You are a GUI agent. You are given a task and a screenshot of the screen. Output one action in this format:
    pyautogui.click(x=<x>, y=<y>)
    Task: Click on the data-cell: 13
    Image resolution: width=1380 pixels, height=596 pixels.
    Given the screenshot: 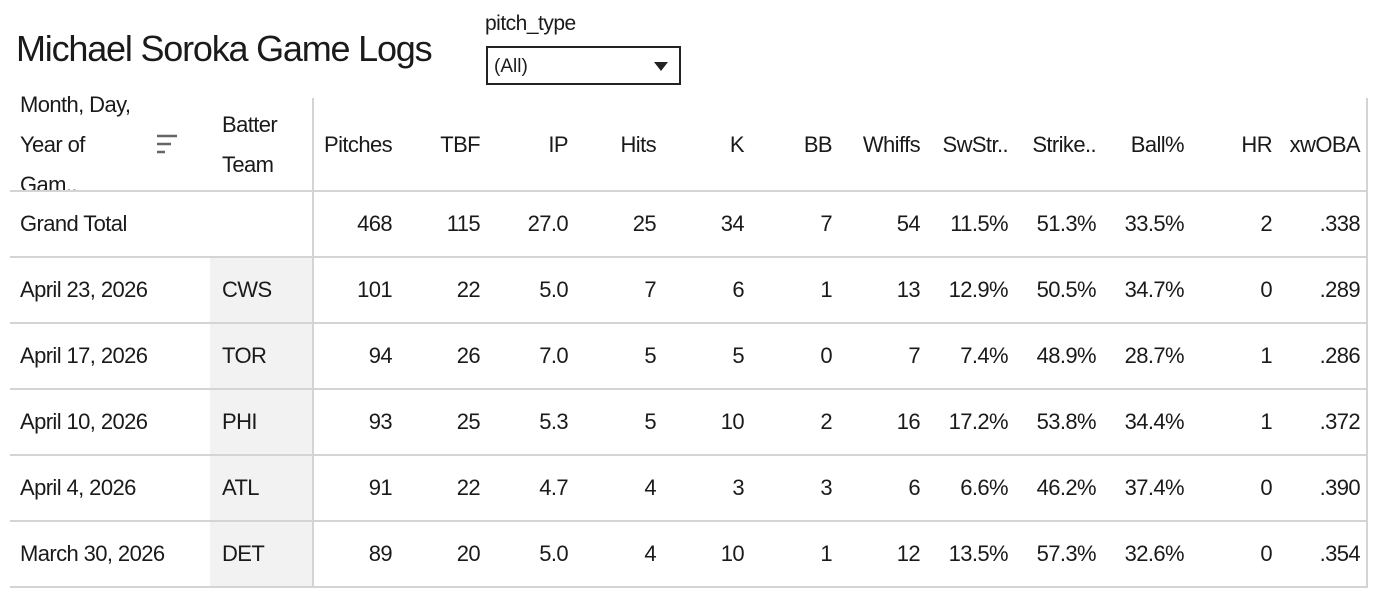 What is the action you would take?
    pyautogui.click(x=908, y=289)
    